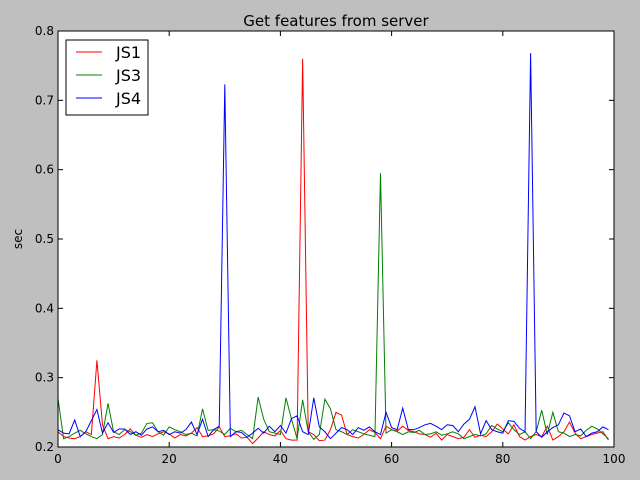  Describe the element at coordinates (44, 447) in the screenshot. I see `y-tick-label: 0.2` at that location.